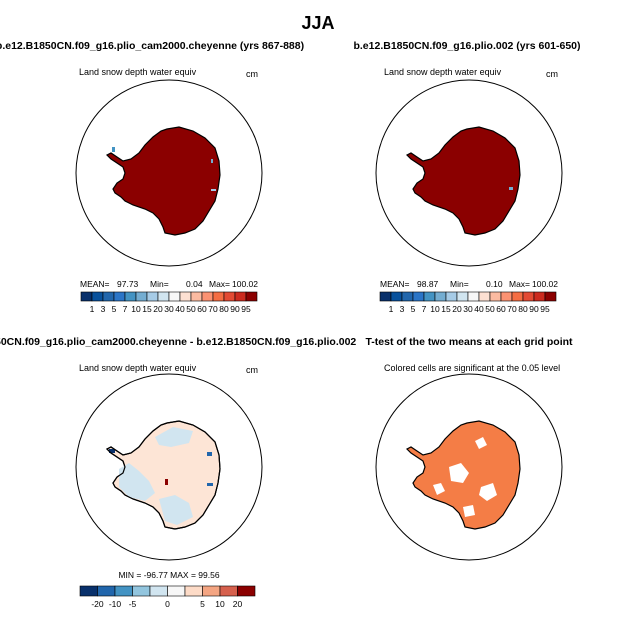  Describe the element at coordinates (545, 309) in the screenshot. I see `colorbar-2-tick-label: 95` at that location.